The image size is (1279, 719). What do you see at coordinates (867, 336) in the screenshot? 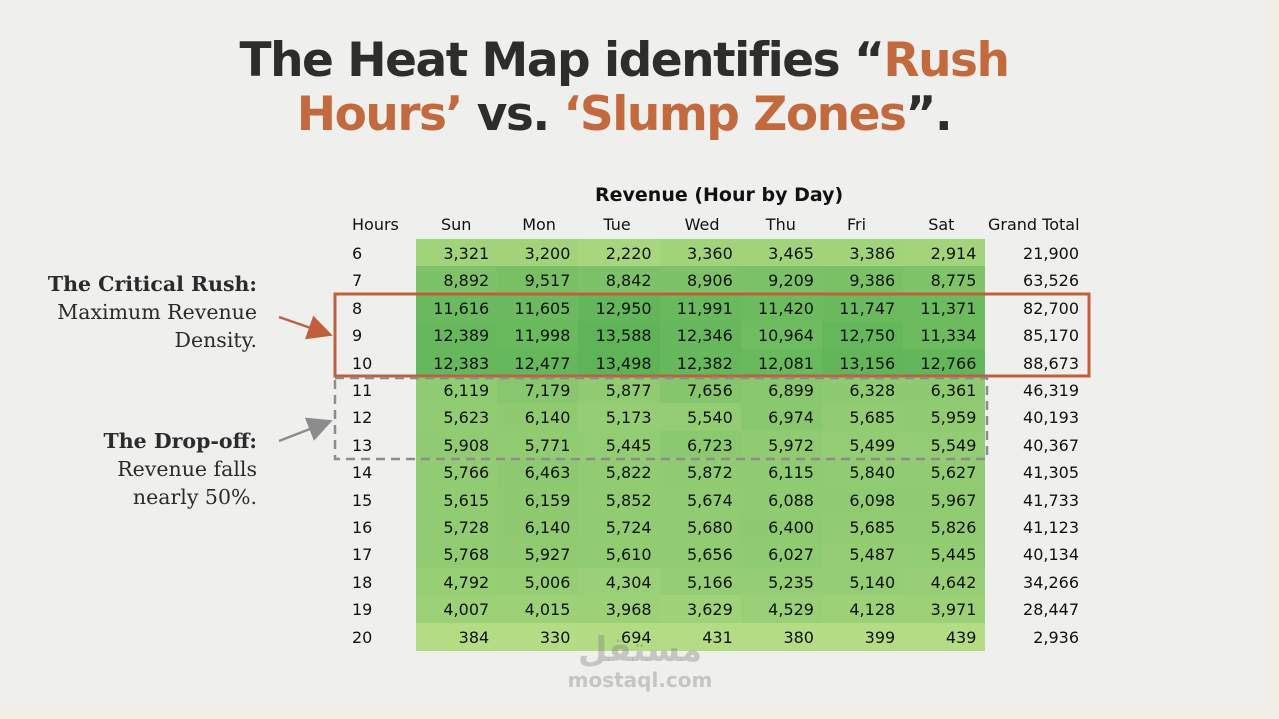
I see `heatmap-cell-value: 12,750` at bounding box center [867, 336].